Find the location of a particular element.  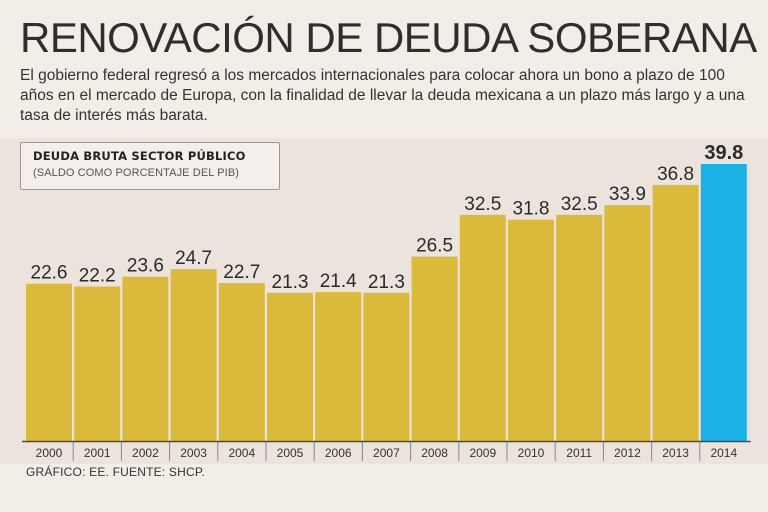

data-label-2013: 36.8 is located at coordinates (675, 174).